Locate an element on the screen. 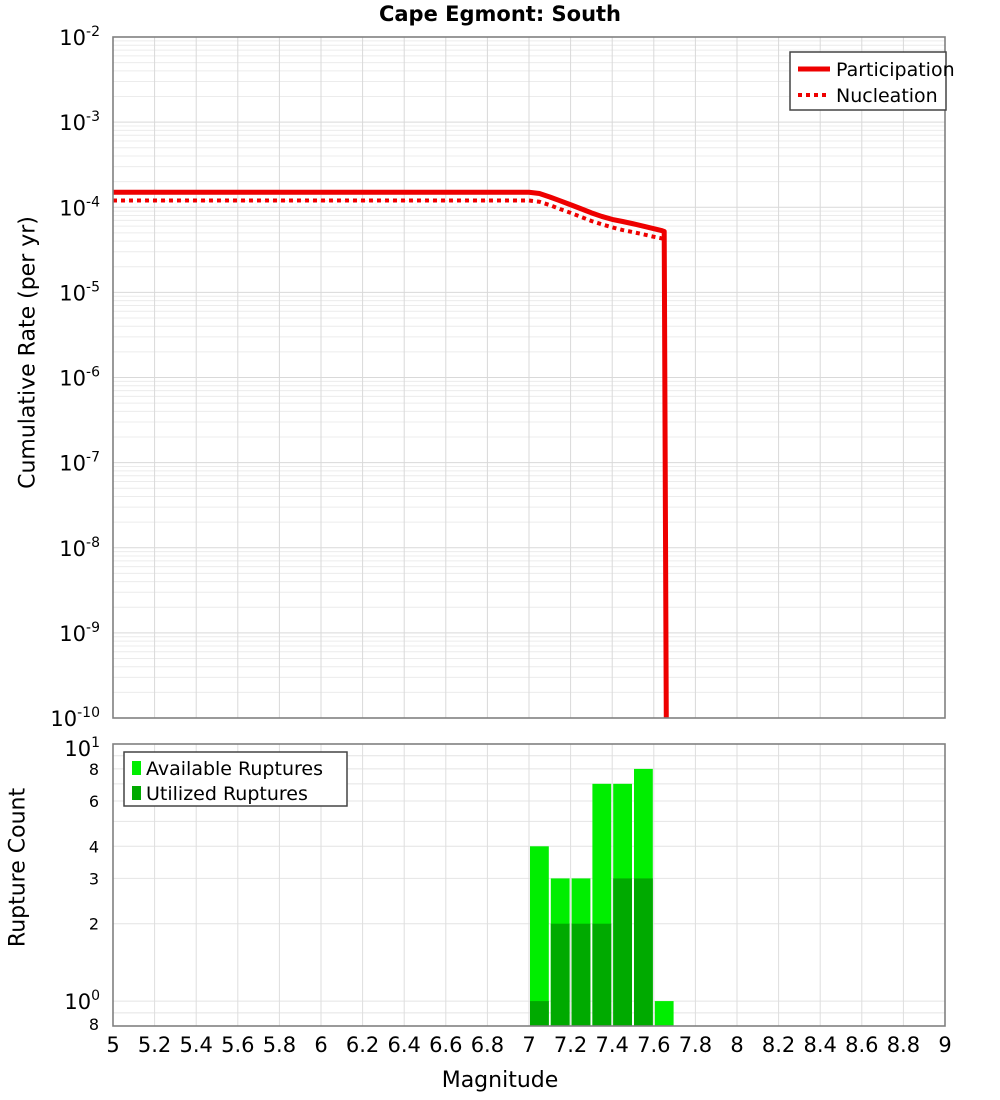 The image size is (1000, 1100). bottom-y-tick-minor: 6 is located at coordinates (94, 801).